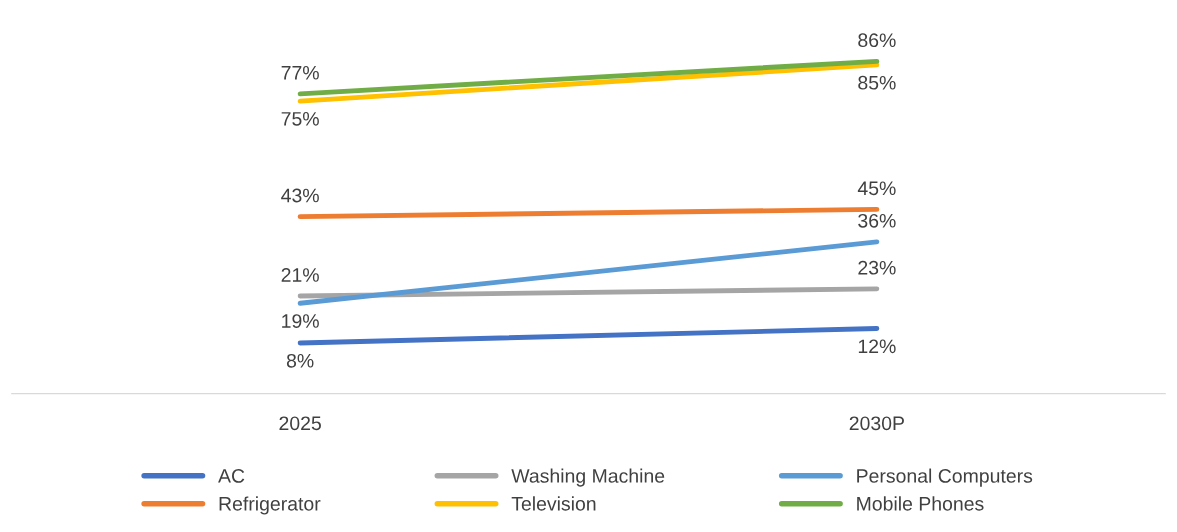  Describe the element at coordinates (553, 503) in the screenshot. I see `legend-label: Television` at that location.